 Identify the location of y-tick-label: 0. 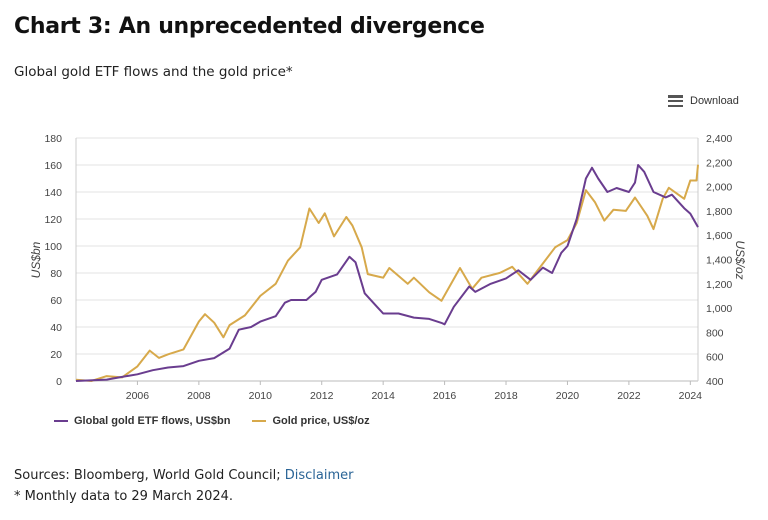
(59, 382).